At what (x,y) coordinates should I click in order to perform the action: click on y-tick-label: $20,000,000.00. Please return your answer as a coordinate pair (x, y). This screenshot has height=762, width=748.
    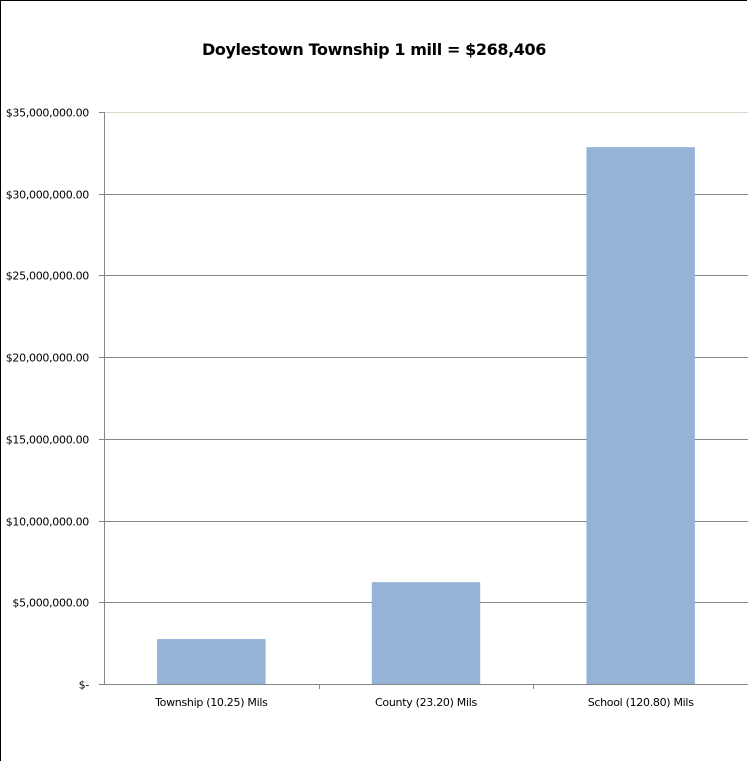
    Looking at the image, I should click on (48, 358).